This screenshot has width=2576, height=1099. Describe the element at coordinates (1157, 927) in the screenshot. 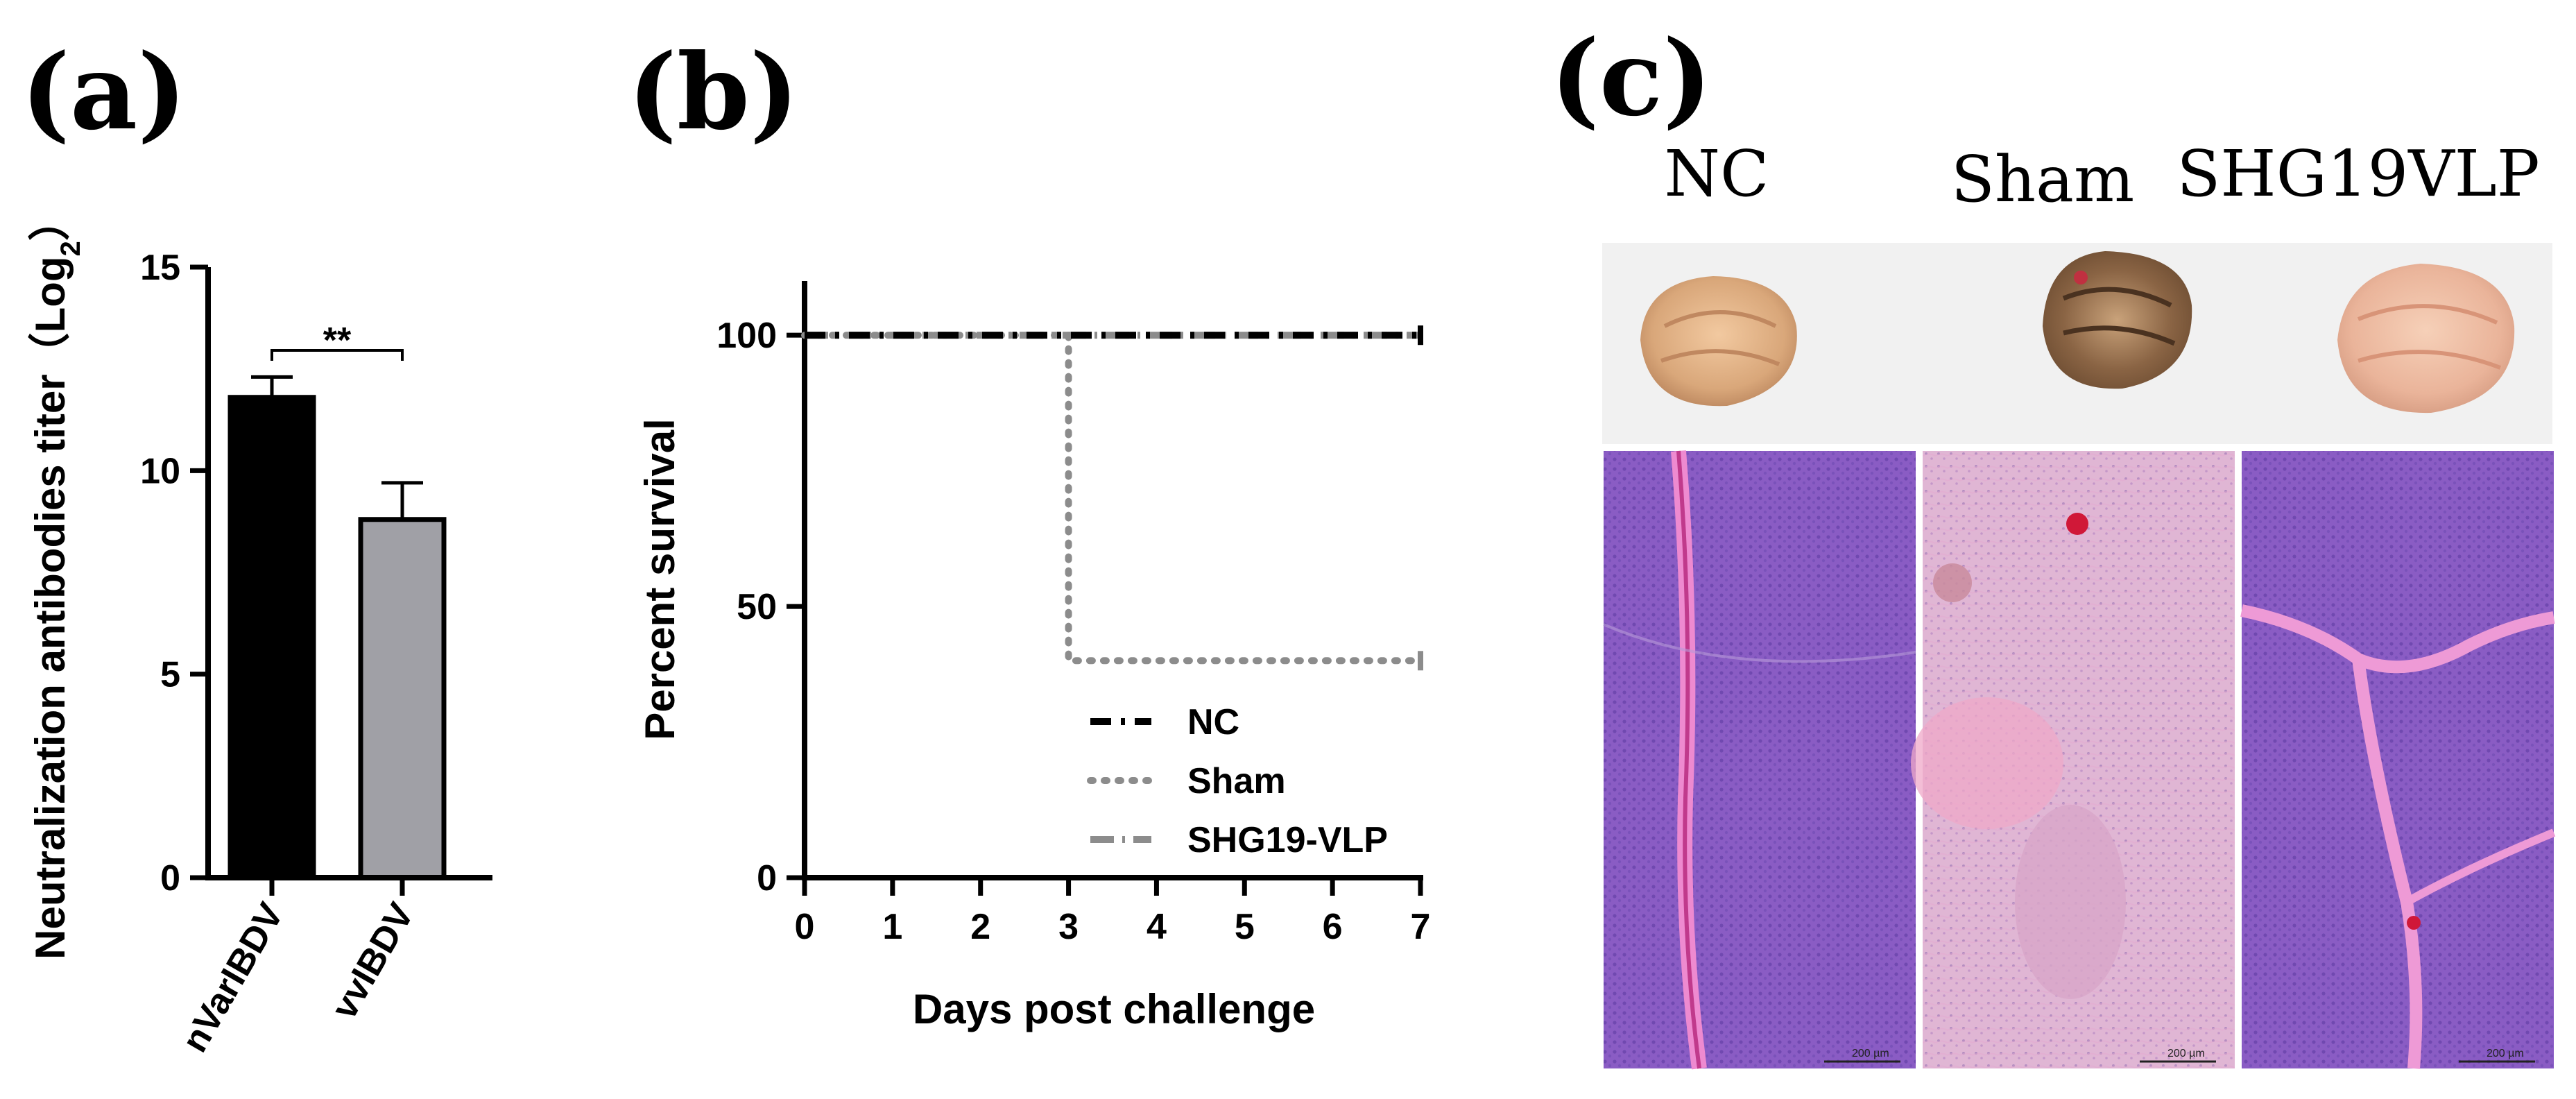

I see `x-tick-label: 4` at that location.